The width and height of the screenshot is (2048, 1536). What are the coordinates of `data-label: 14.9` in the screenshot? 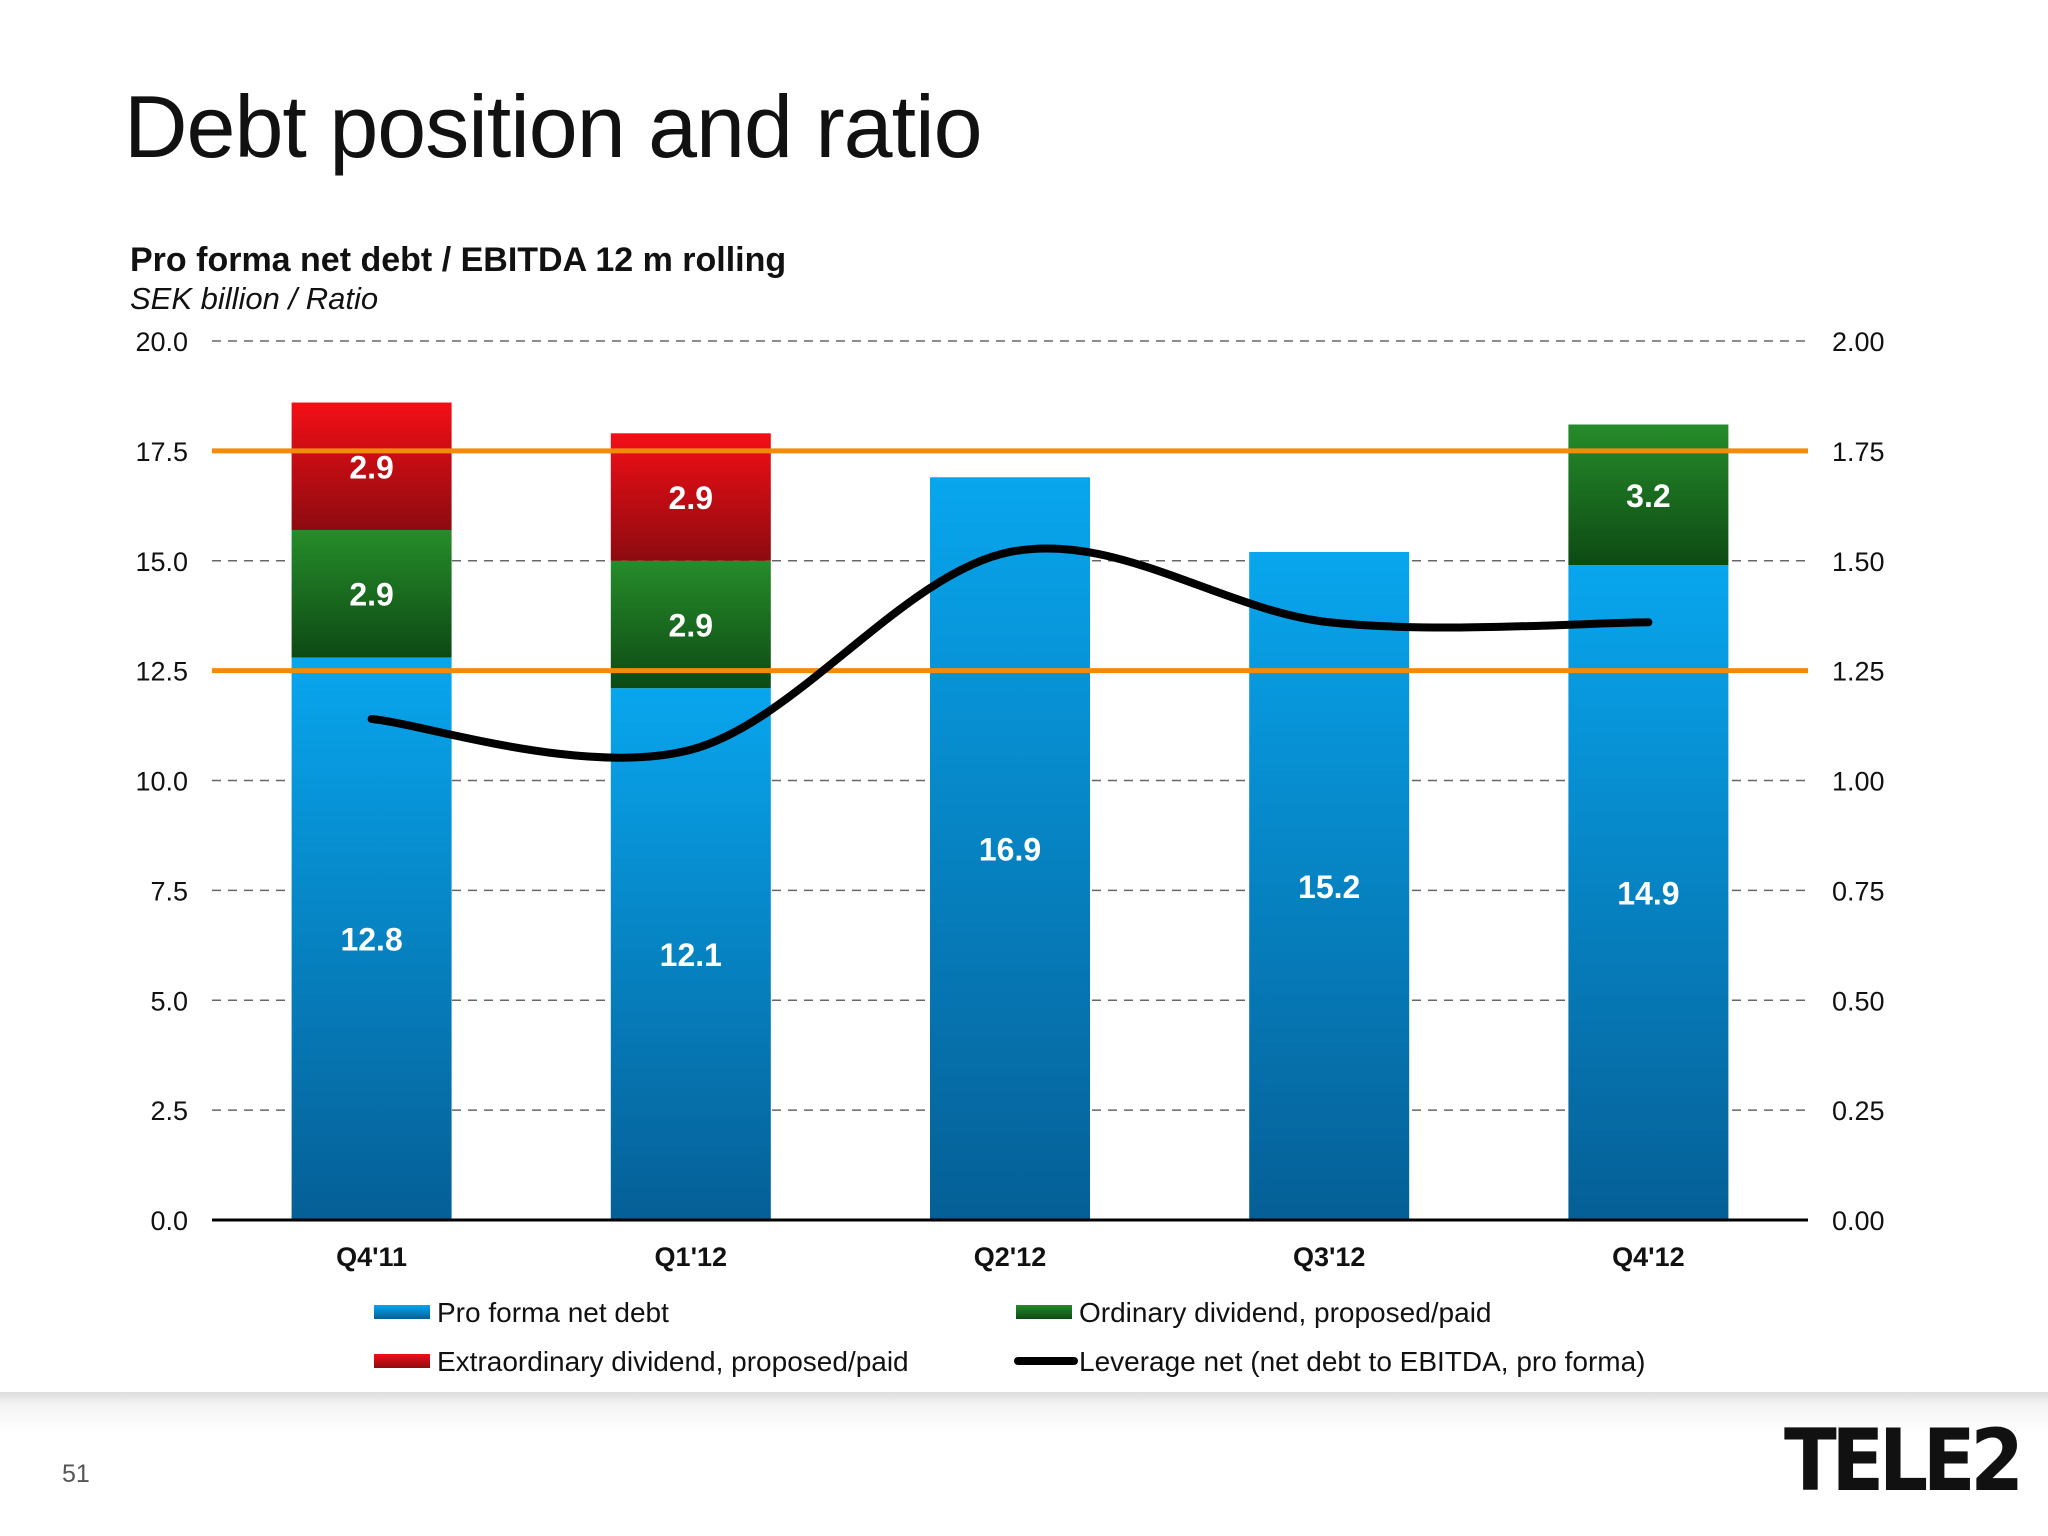 It's located at (1648, 894).